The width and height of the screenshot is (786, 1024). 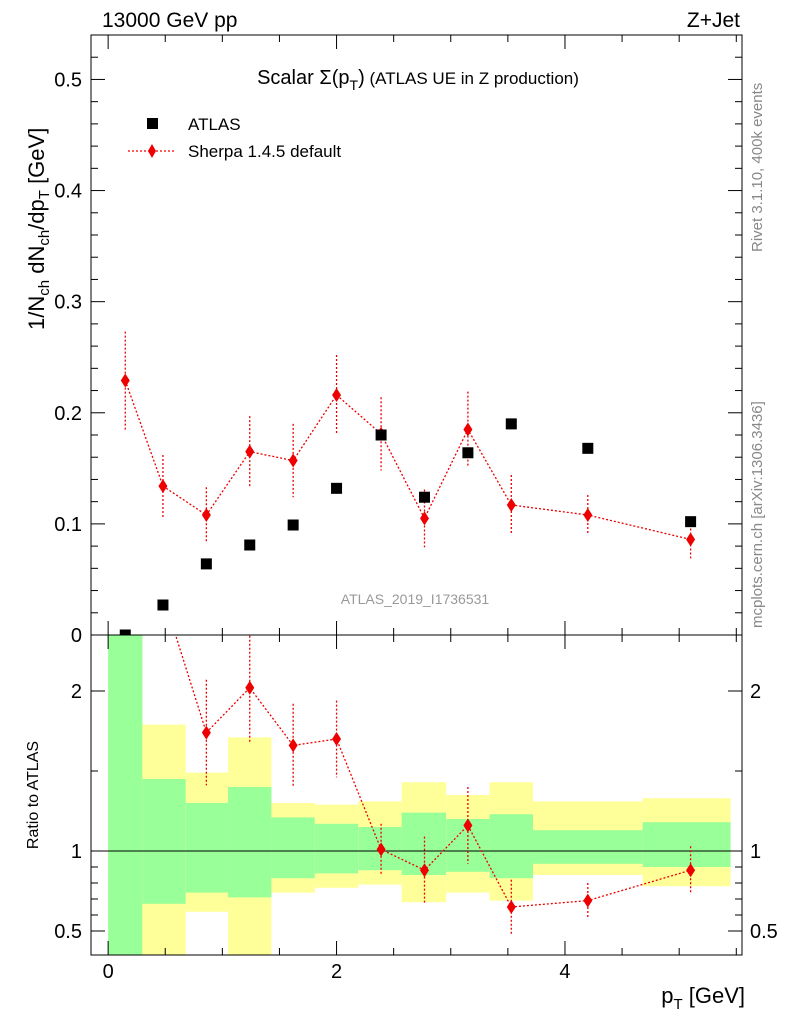 I want to click on y-tick-label-zero: 0, so click(x=76, y=636).